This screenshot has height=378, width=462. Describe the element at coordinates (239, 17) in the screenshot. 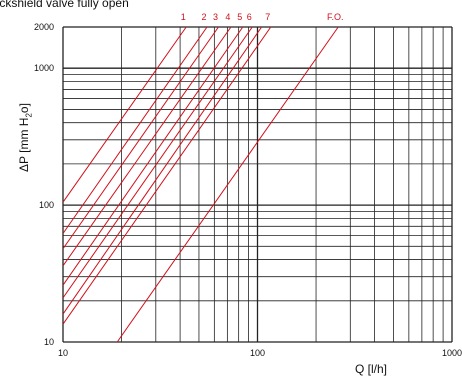

I see `curve-label: 5` at that location.